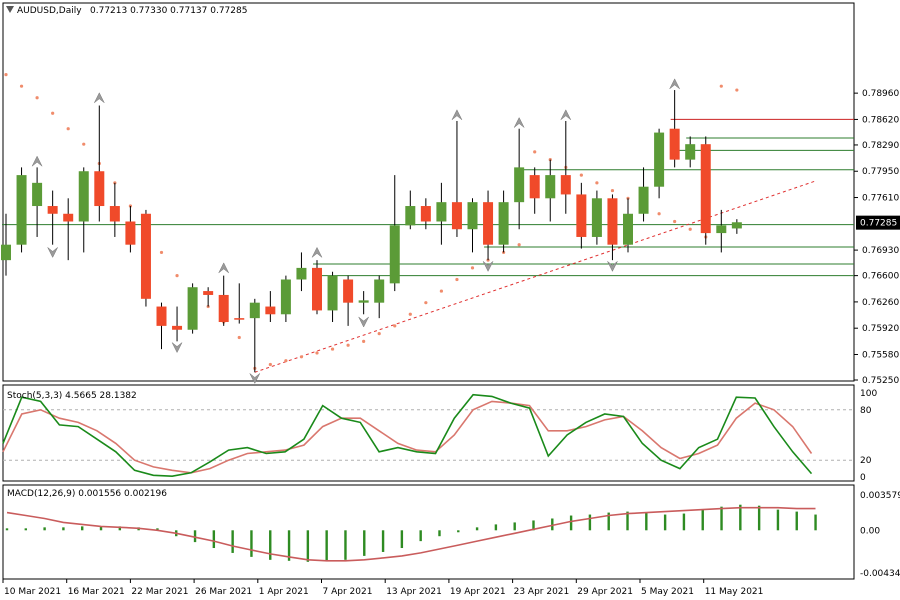 Image resolution: width=900 pixels, height=600 pixels. I want to click on date-axis-tick-label: 26 Mar 2021, so click(223, 592).